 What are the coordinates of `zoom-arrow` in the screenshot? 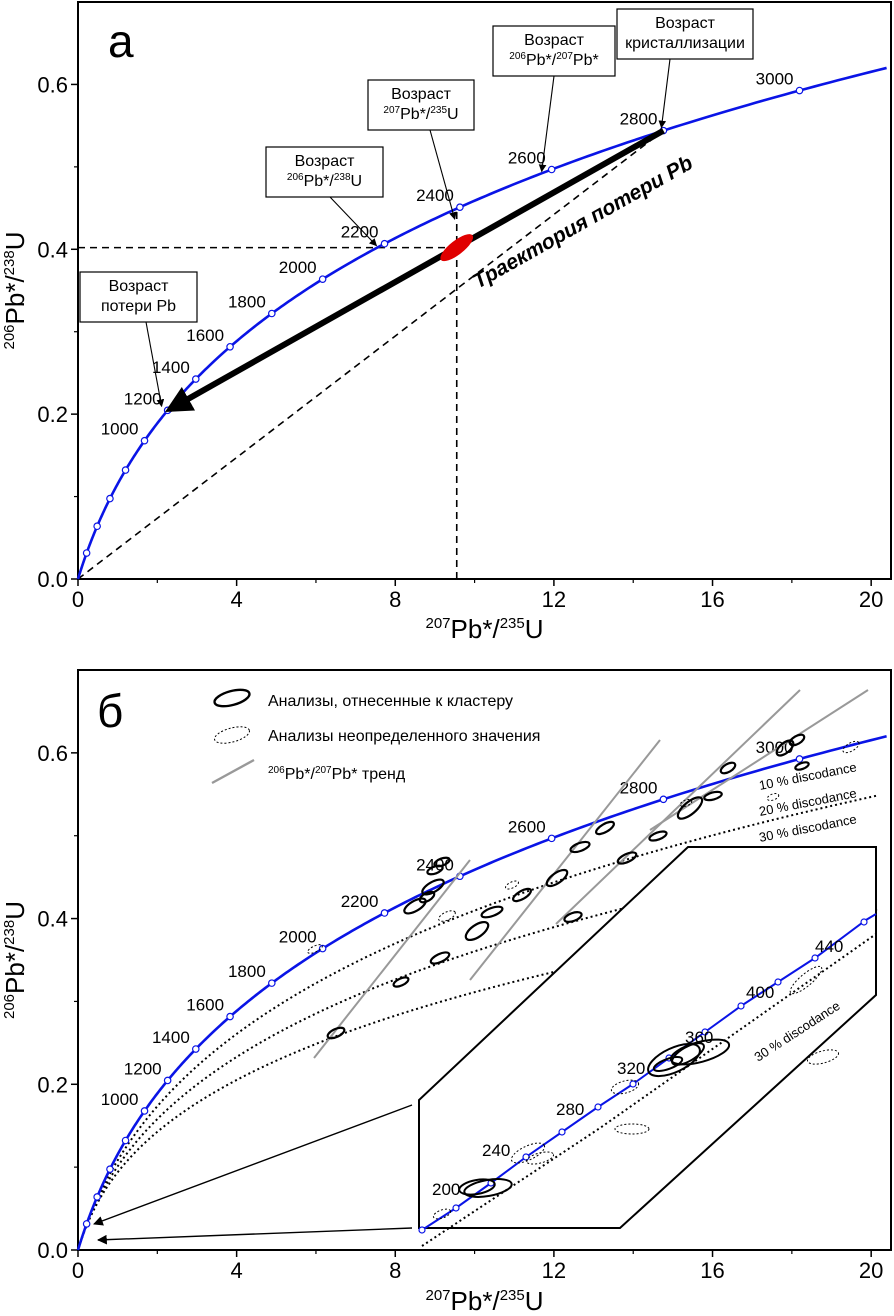 It's located at (255, 1236).